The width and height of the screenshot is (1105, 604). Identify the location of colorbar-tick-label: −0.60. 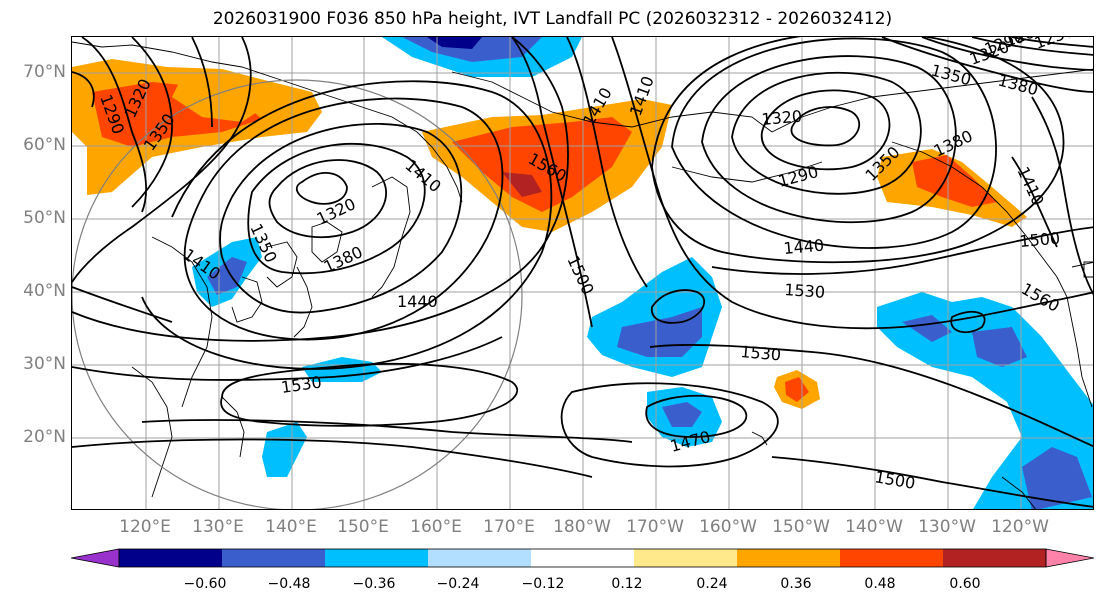
(205, 584).